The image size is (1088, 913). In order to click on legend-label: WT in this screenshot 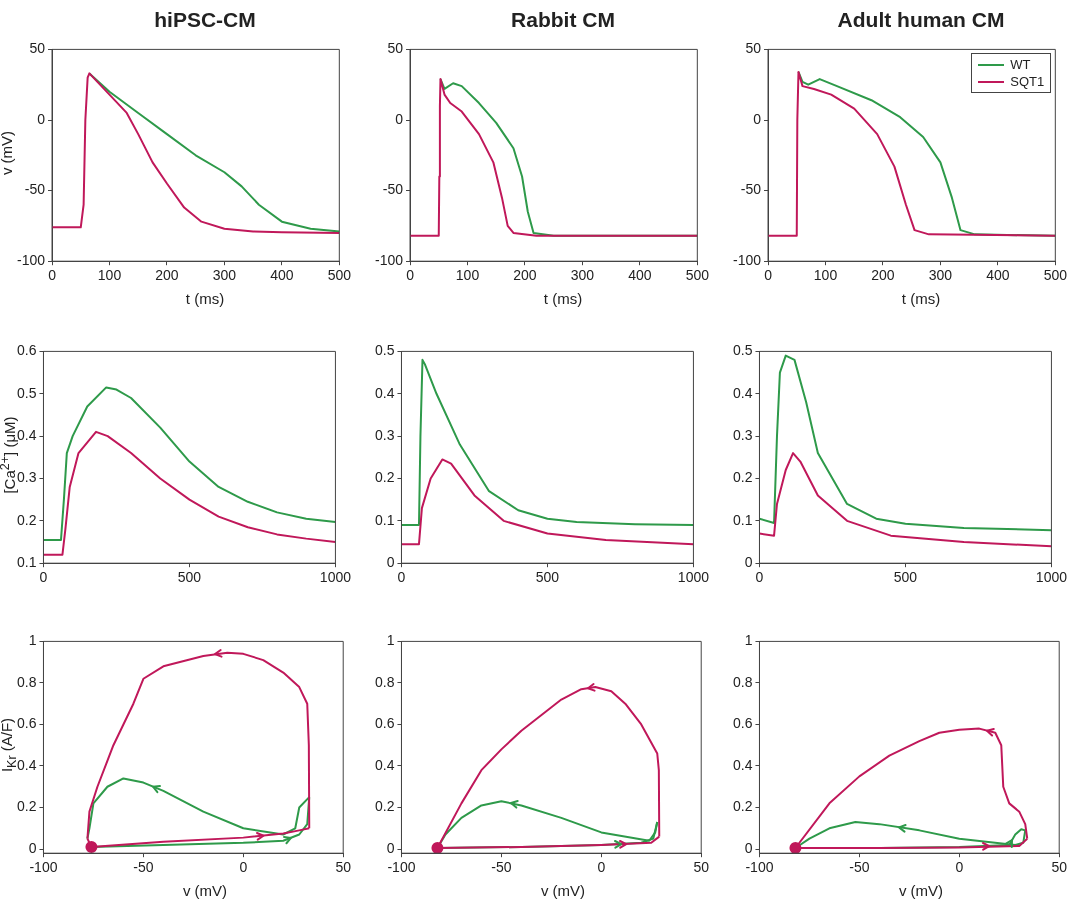, I will do `click(1020, 65)`.